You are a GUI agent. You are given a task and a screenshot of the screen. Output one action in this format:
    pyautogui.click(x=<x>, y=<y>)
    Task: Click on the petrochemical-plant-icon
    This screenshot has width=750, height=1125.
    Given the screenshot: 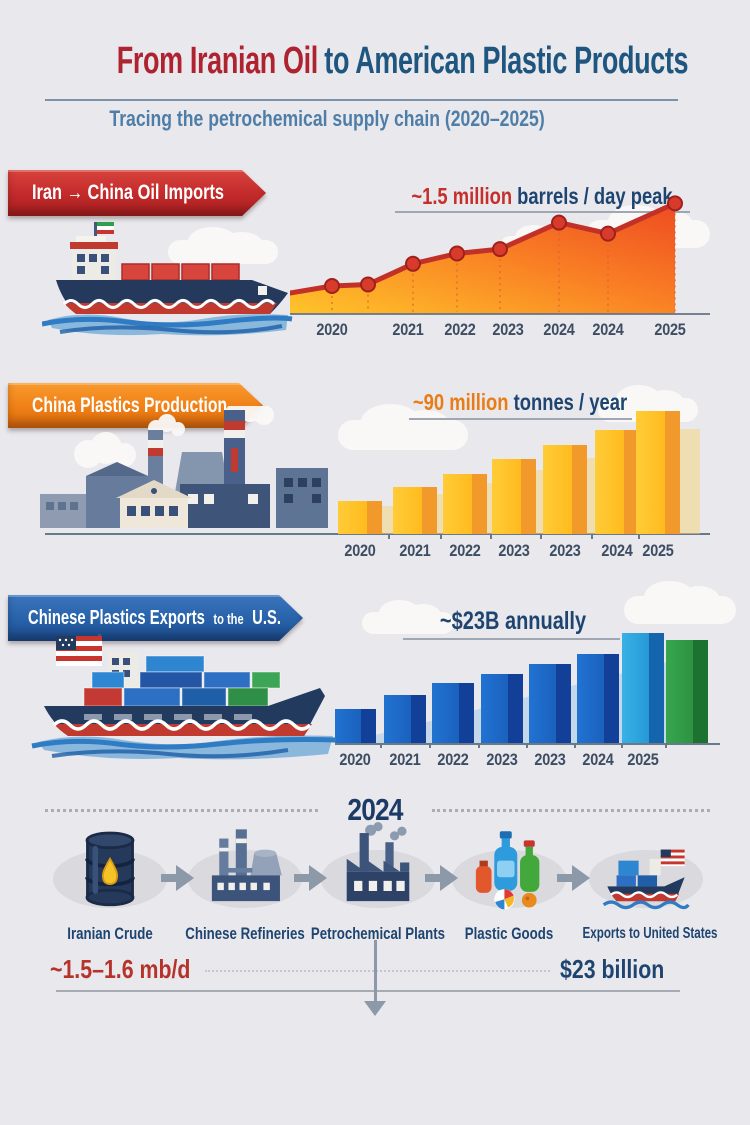 What is the action you would take?
    pyautogui.click(x=378, y=862)
    